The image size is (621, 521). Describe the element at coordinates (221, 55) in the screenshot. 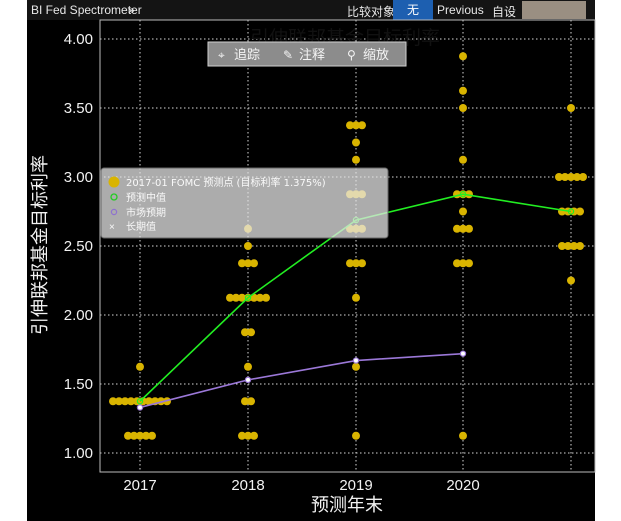

I see `crosshair-icon: ⌖` at that location.